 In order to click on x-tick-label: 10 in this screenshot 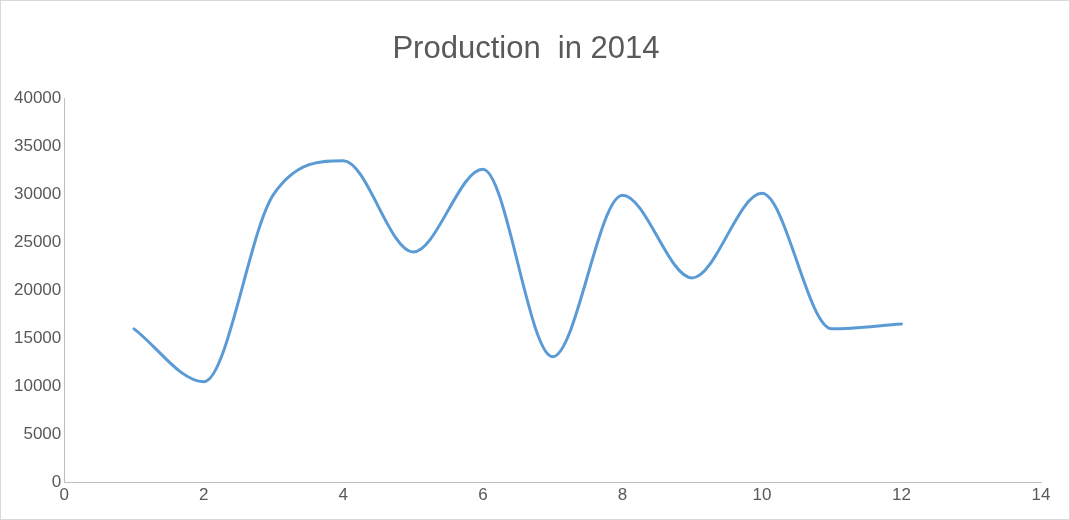, I will do `click(762, 495)`.